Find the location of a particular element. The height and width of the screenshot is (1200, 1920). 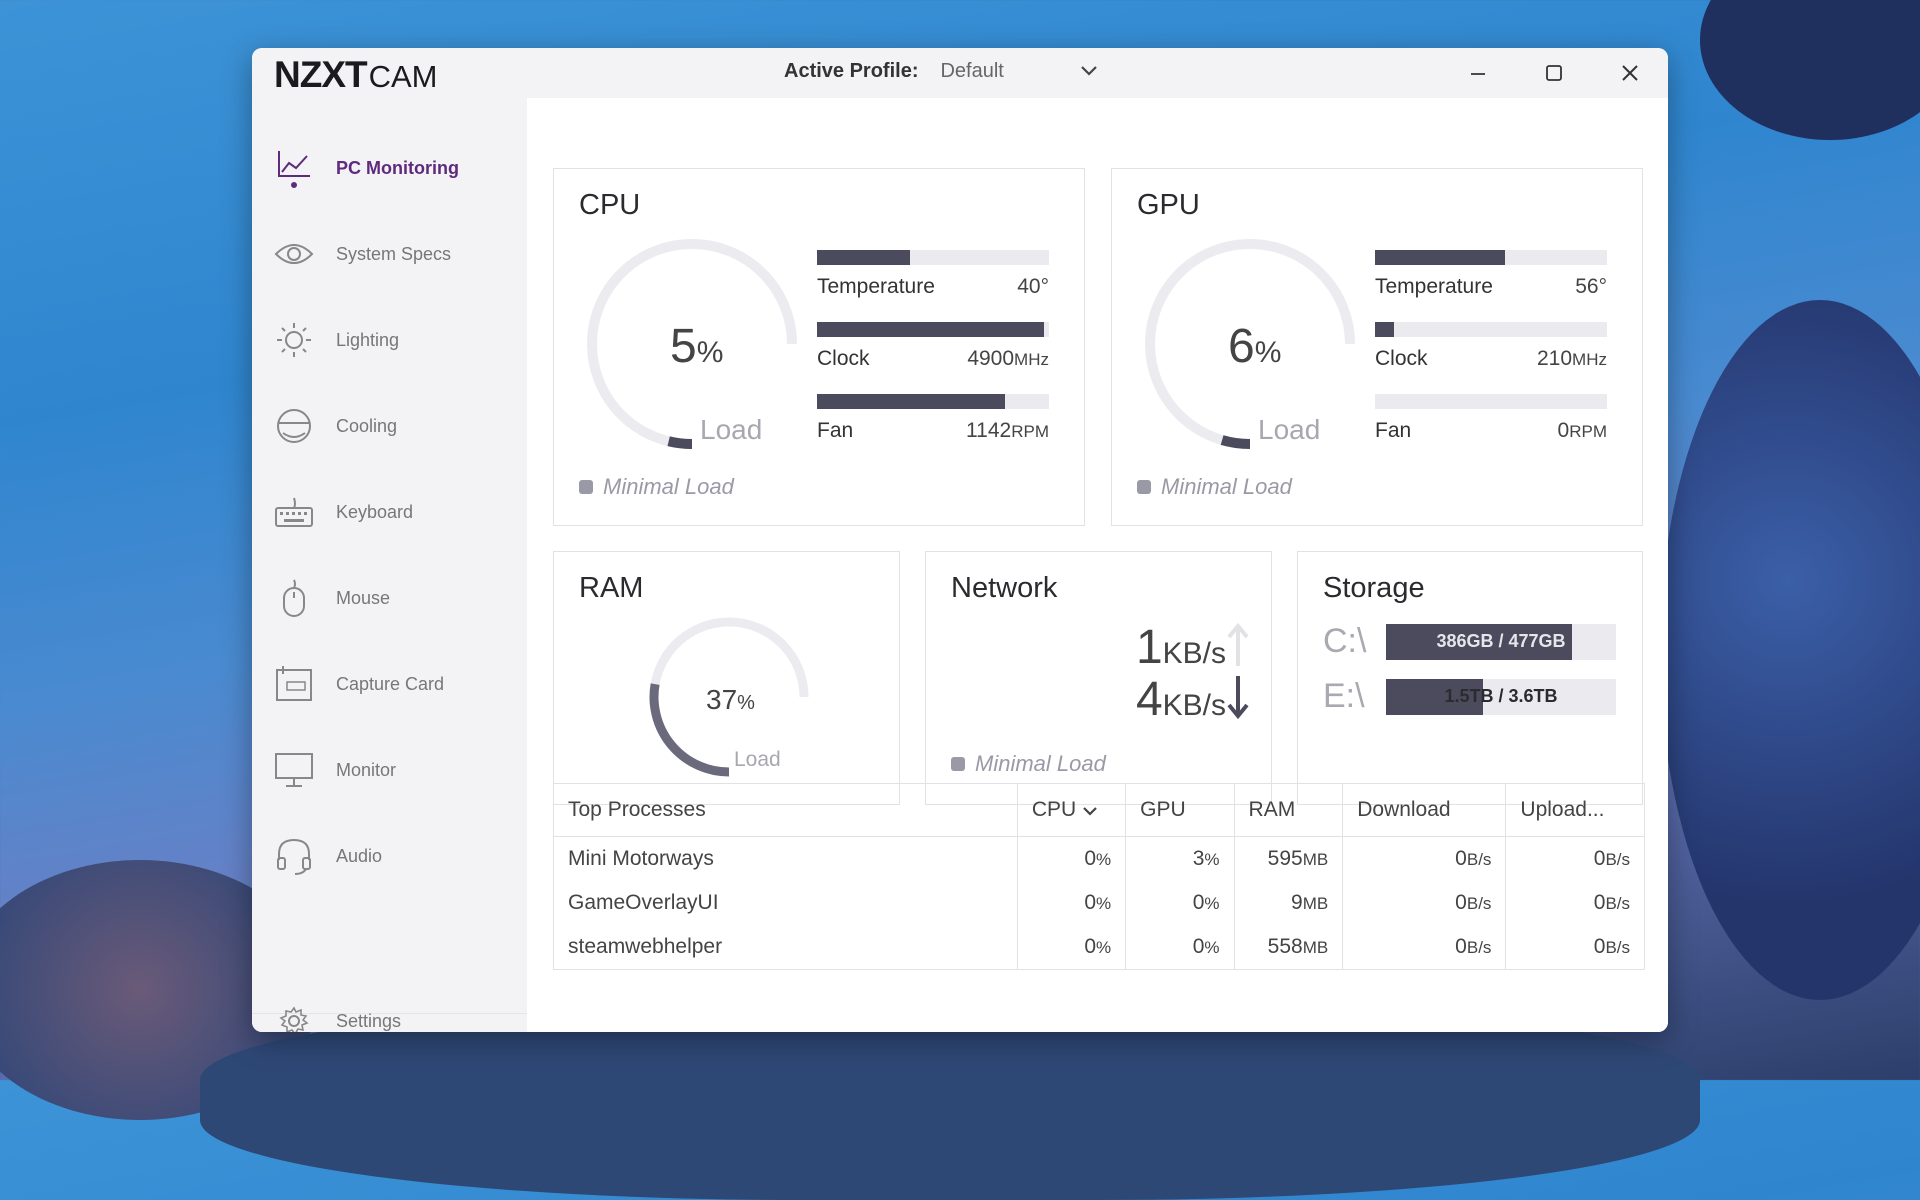

sidebar-item-keyboard: Keyboard is located at coordinates (343, 512).